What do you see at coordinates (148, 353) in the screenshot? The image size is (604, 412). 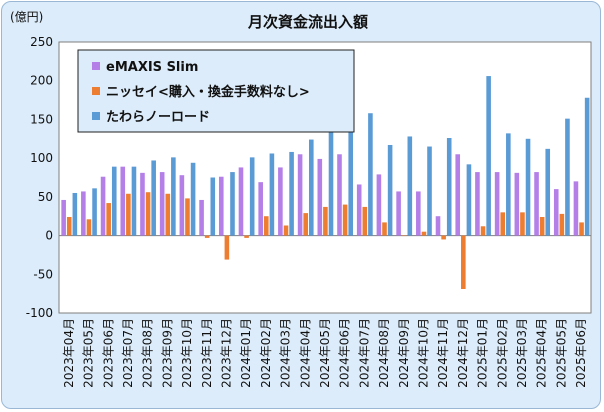 I see `x-tick-label: 2023年08月` at bounding box center [148, 353].